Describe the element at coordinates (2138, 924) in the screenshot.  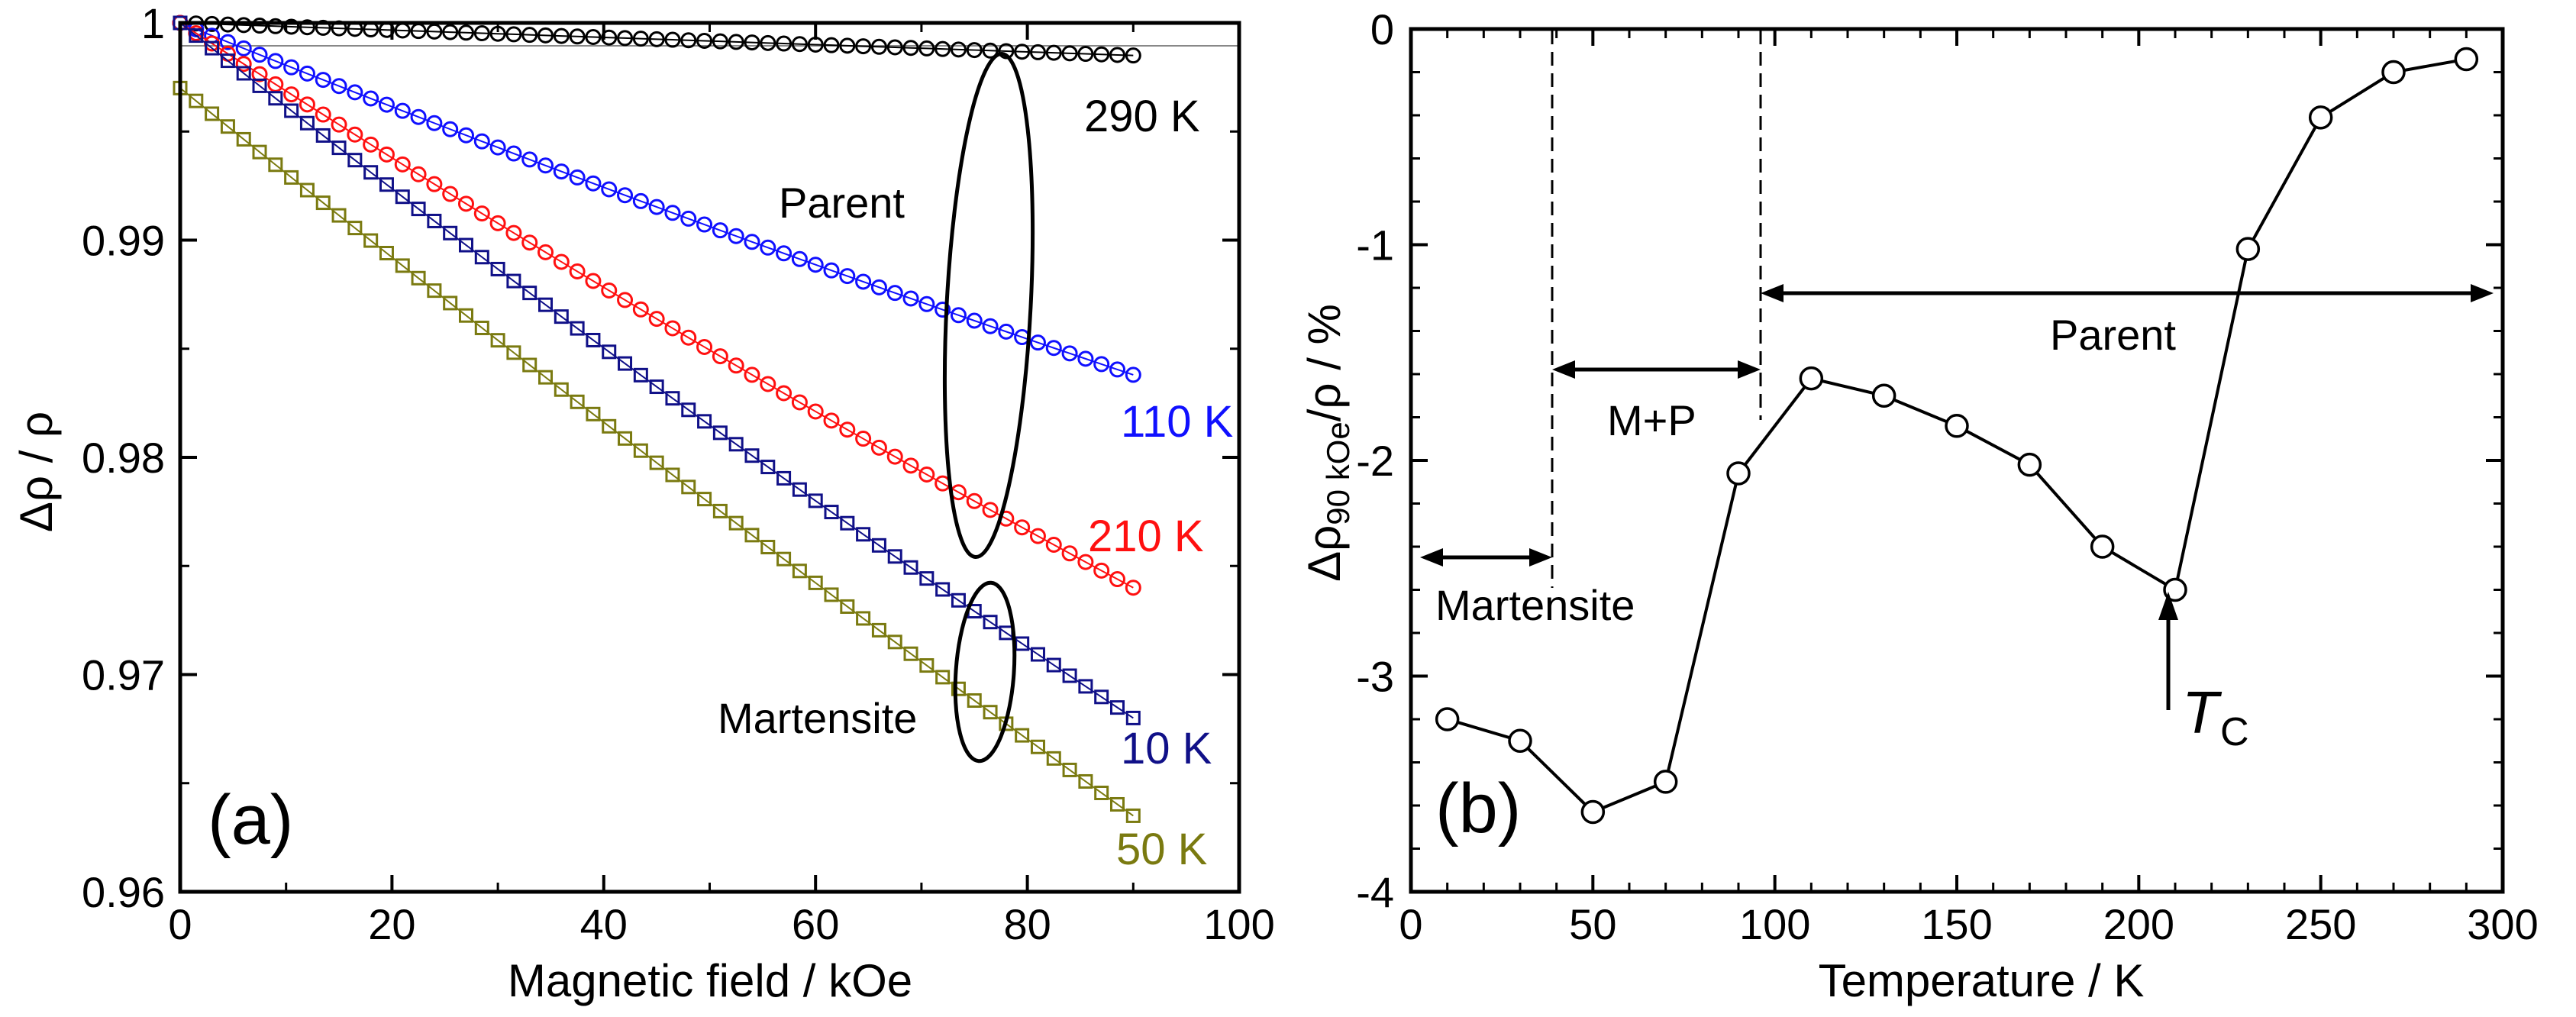
I see `panel-b-x-tick-label: 200` at that location.